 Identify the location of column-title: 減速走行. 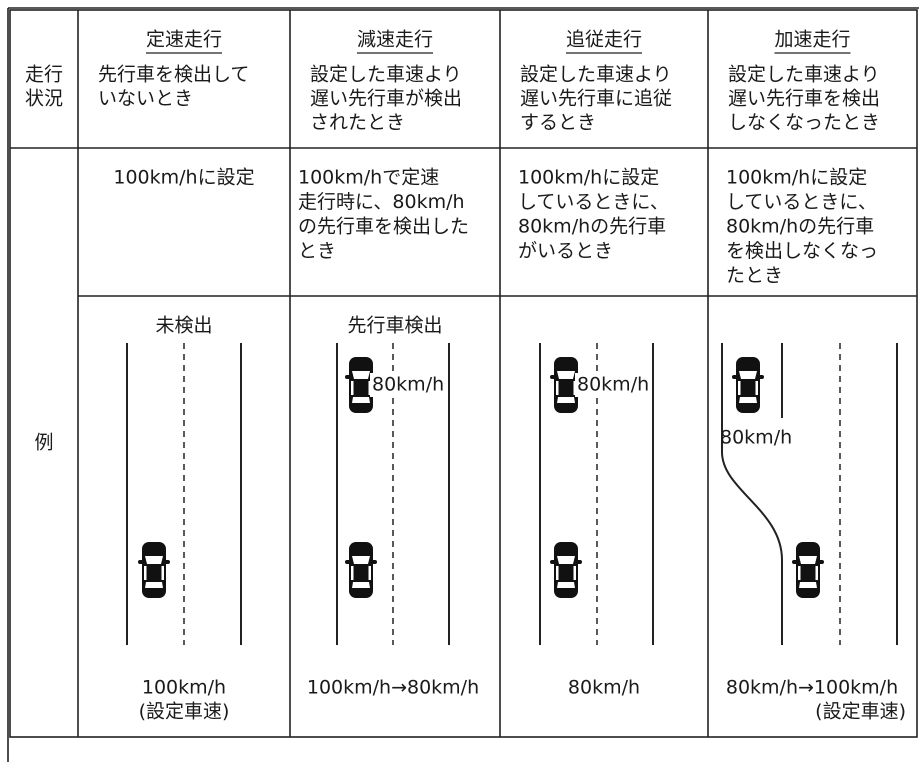
(395, 40).